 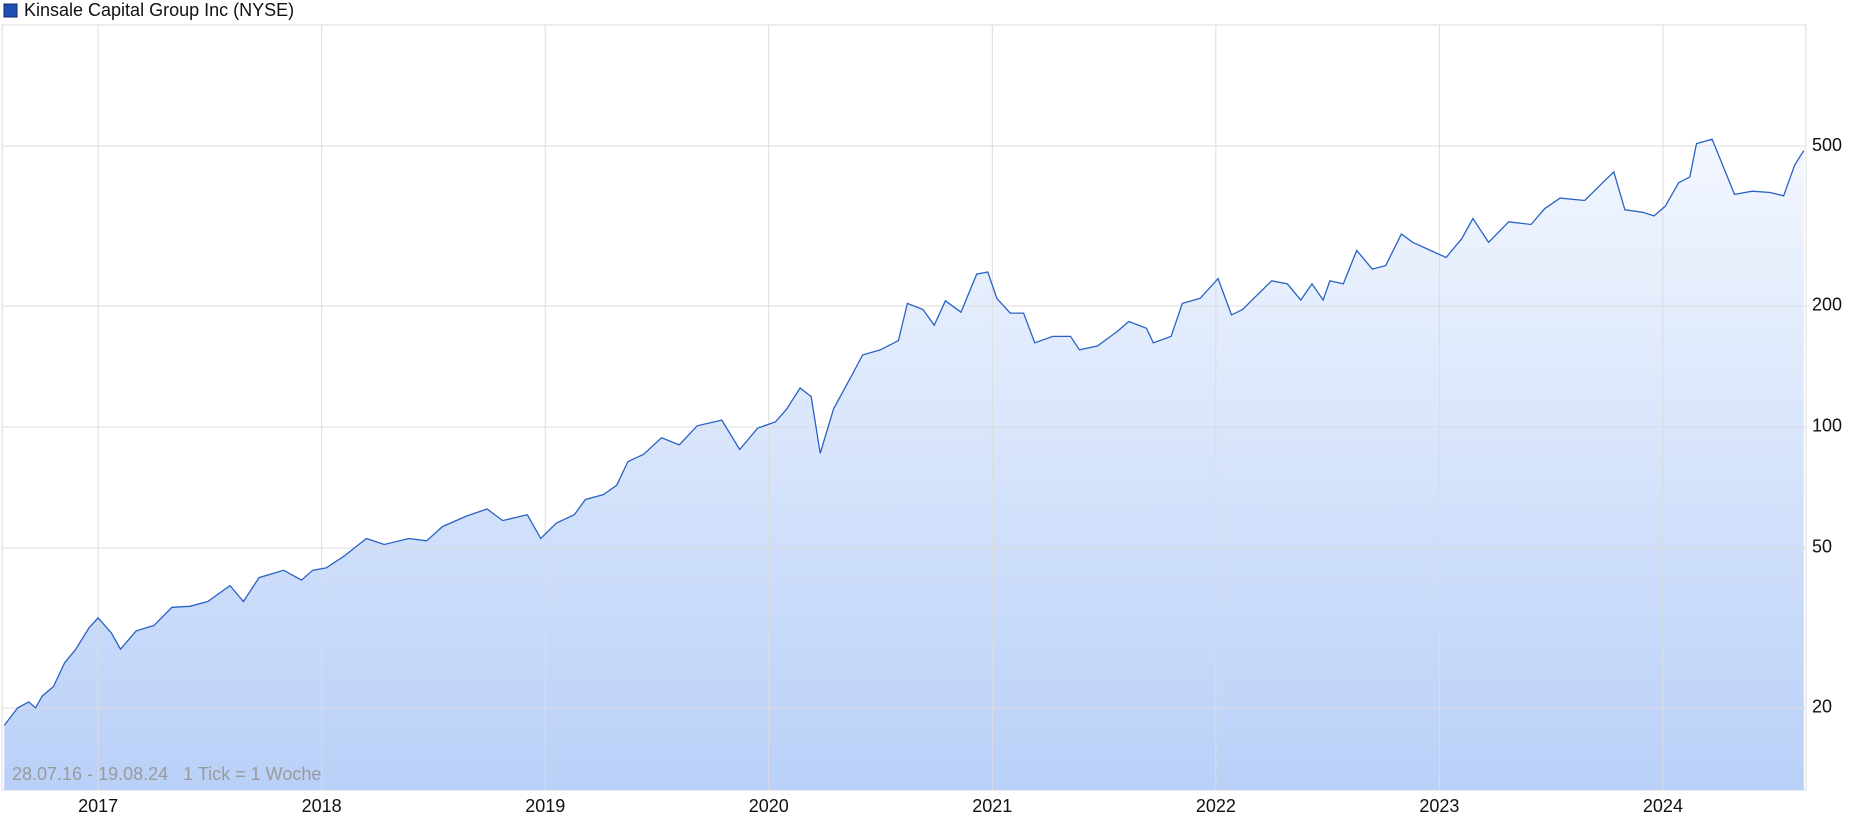 What do you see at coordinates (1822, 547) in the screenshot?
I see `y-tick-label: 50` at bounding box center [1822, 547].